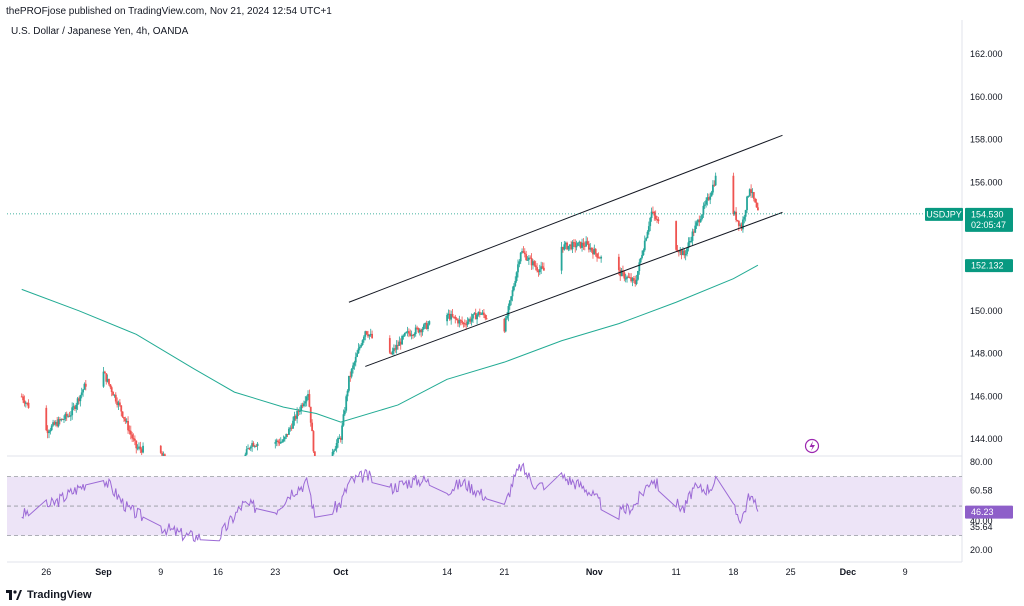 The width and height of the screenshot is (1024, 606). Describe the element at coordinates (49, 595) in the screenshot. I see `footer-brand: TradingView` at that location.